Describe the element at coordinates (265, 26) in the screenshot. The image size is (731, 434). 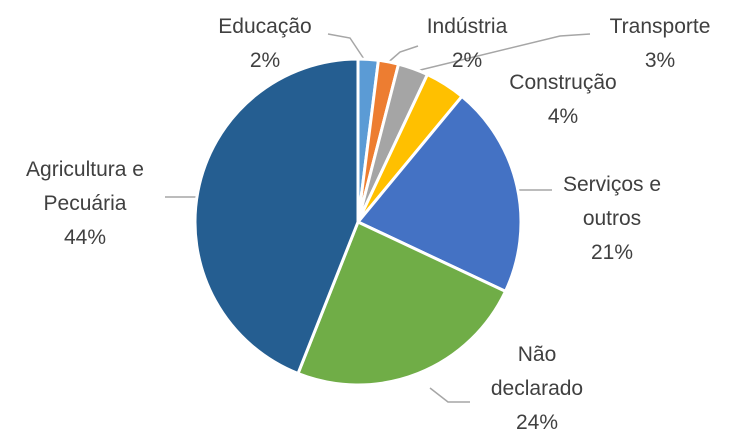
I see `category-label: Educação` at that location.